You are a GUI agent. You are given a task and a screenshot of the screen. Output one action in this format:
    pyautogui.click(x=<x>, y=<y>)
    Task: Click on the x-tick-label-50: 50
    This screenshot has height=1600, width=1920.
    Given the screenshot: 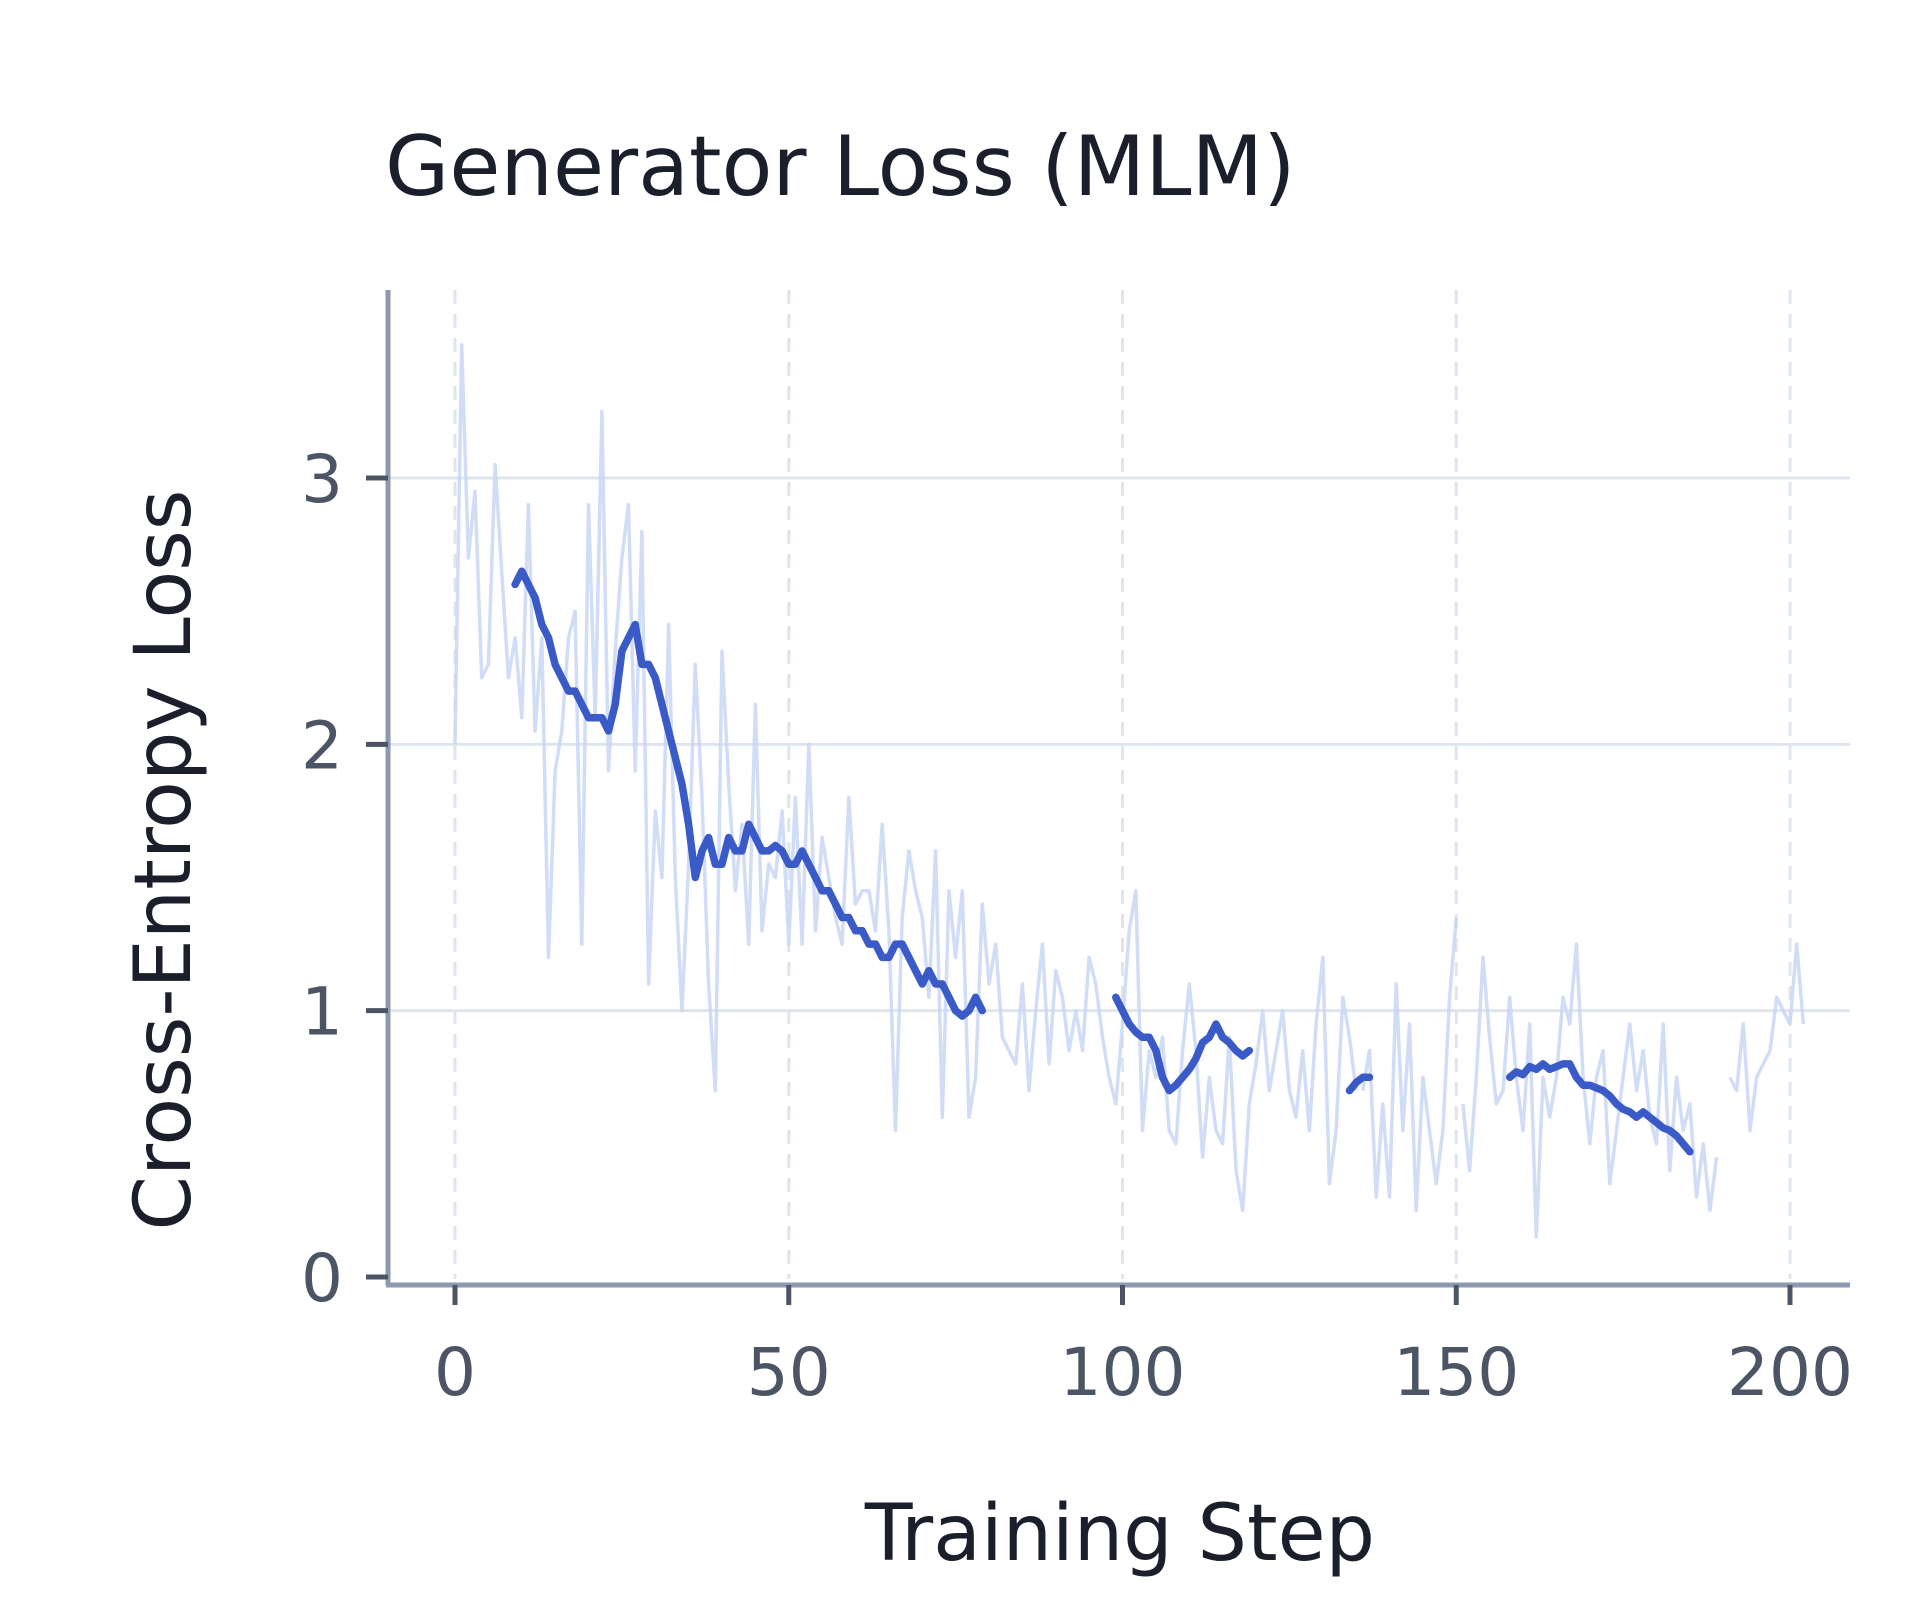 What is the action you would take?
    pyautogui.click(x=789, y=1372)
    